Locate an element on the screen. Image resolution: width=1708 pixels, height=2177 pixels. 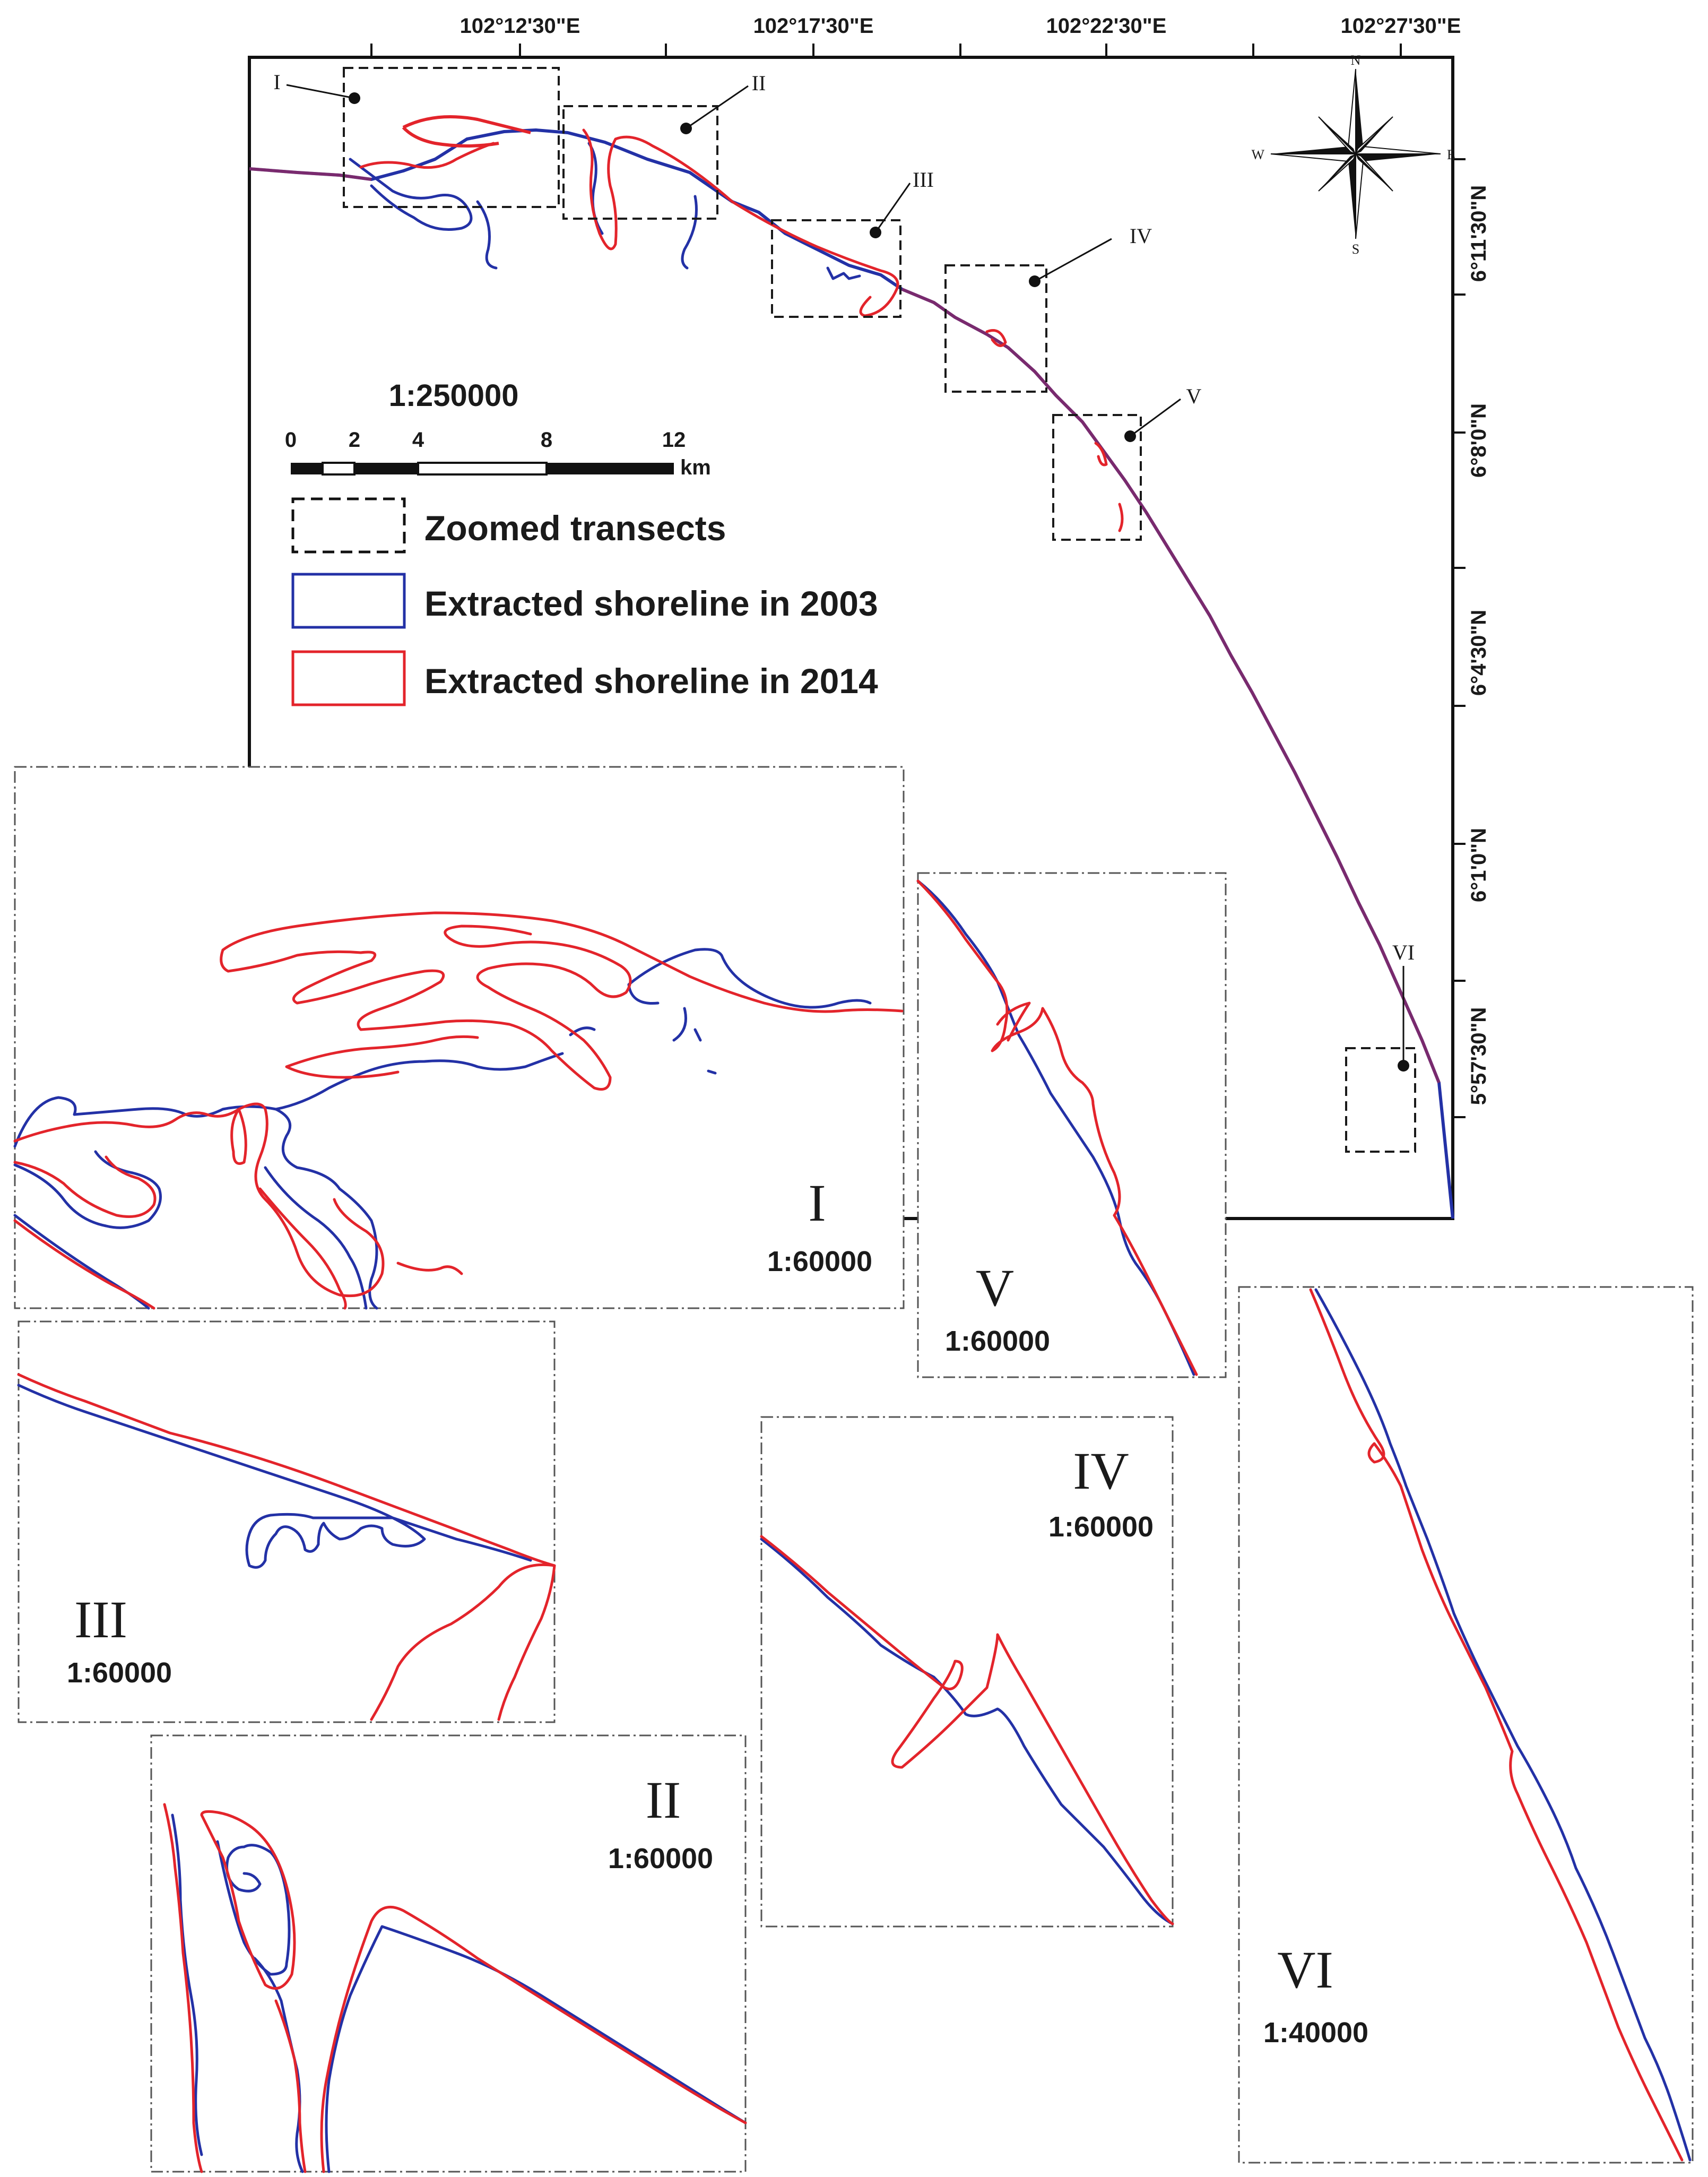
scale-ratio: 1:250000 is located at coordinates (453, 395).